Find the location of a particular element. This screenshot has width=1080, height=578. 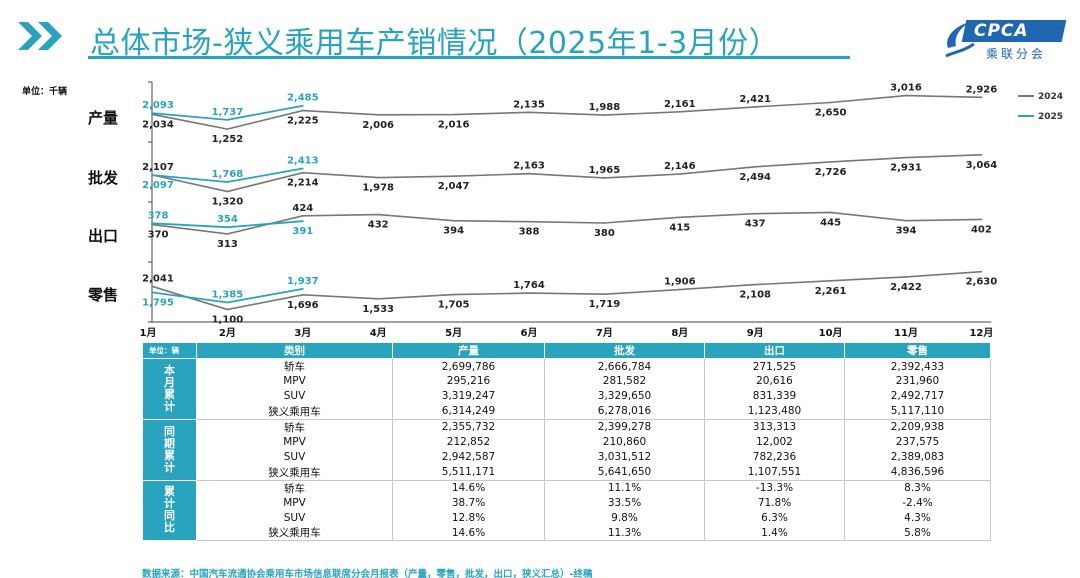

panel-name: 出口 is located at coordinates (103, 236).